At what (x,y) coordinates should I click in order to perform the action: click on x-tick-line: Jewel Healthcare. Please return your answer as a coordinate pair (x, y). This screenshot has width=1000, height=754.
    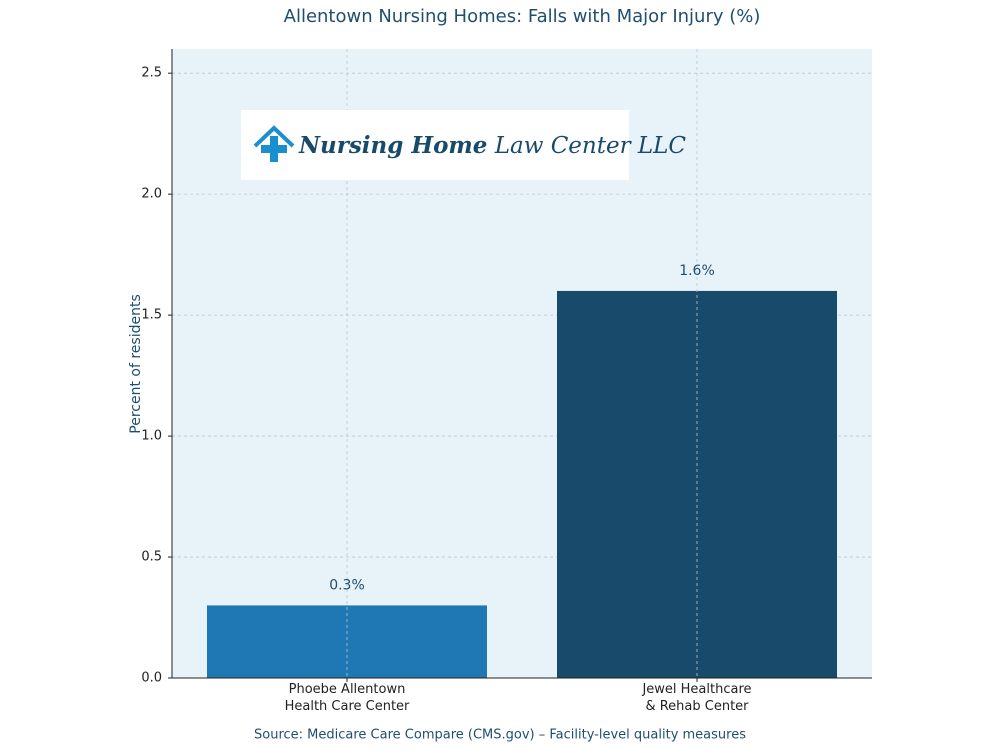
    Looking at the image, I should click on (696, 689).